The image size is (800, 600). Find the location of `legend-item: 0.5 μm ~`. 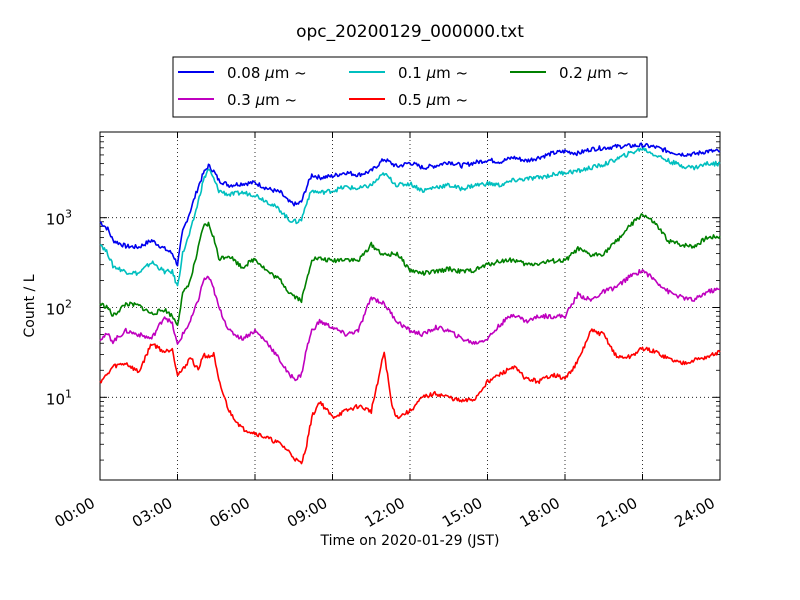

legend-item: 0.5 μm ~ is located at coordinates (408, 100).